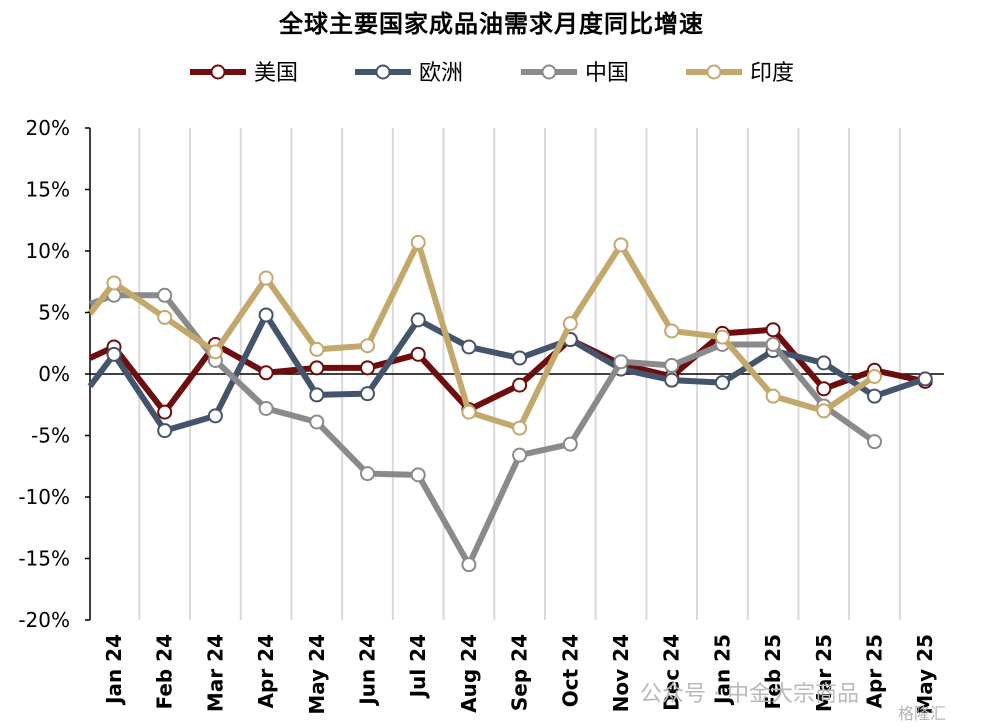 The height and width of the screenshot is (728, 983). Describe the element at coordinates (48, 190) in the screenshot. I see `y-tick-label: 15%` at that location.